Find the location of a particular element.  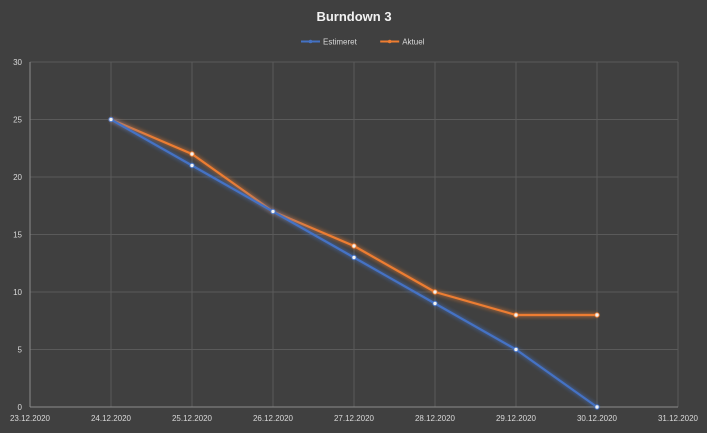

x-tick-label: 31.12.2020 is located at coordinates (678, 418).